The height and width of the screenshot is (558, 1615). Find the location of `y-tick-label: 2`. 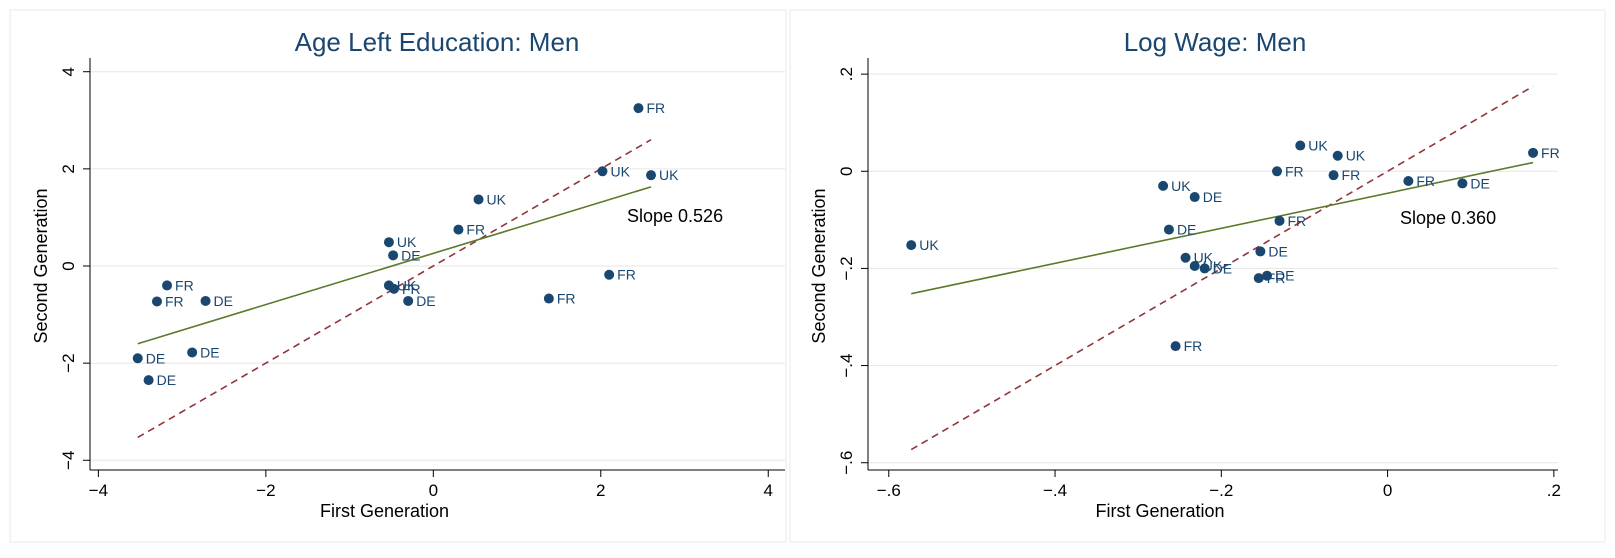

y-tick-label: 2 is located at coordinates (68, 168).